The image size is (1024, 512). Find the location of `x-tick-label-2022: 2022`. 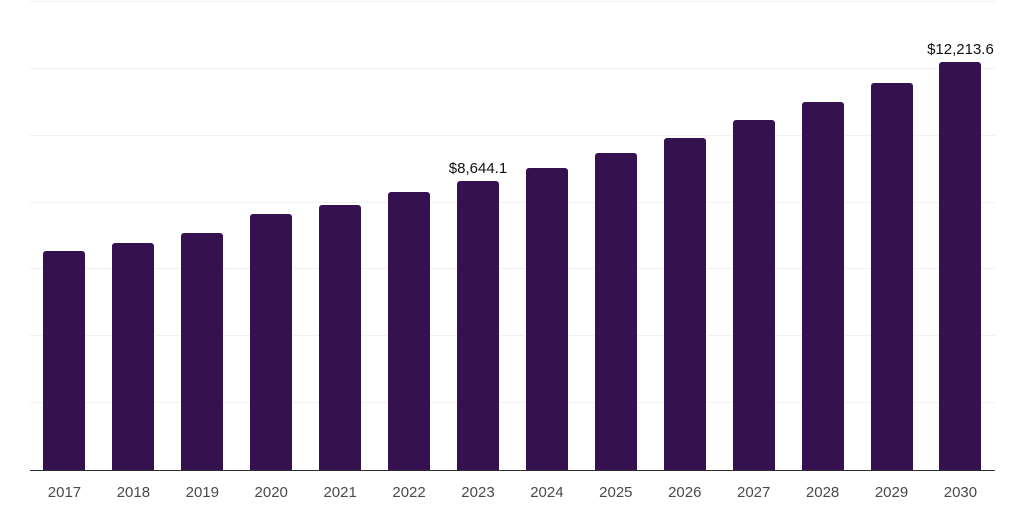

x-tick-label-2022: 2022 is located at coordinates (409, 492).